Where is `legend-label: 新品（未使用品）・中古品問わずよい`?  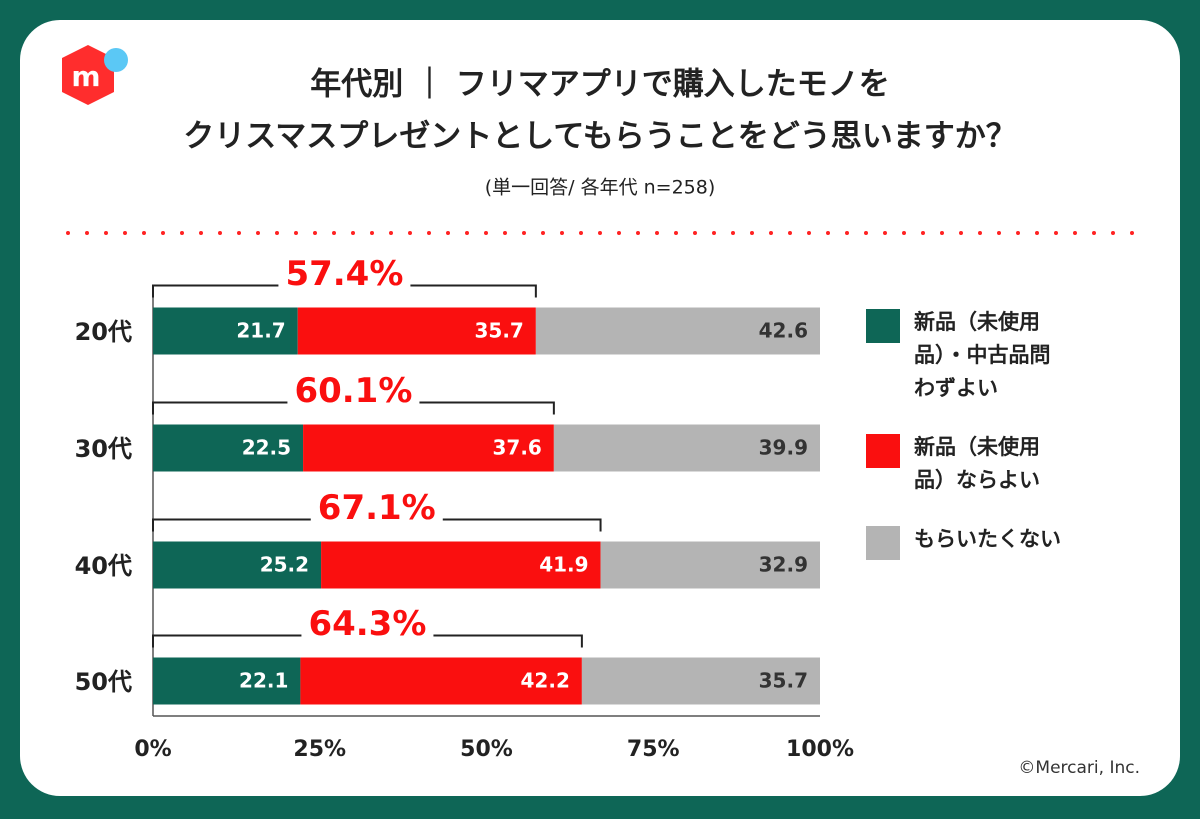
legend-label: 新品（未使用品）・中古品問わずよい is located at coordinates (982, 355).